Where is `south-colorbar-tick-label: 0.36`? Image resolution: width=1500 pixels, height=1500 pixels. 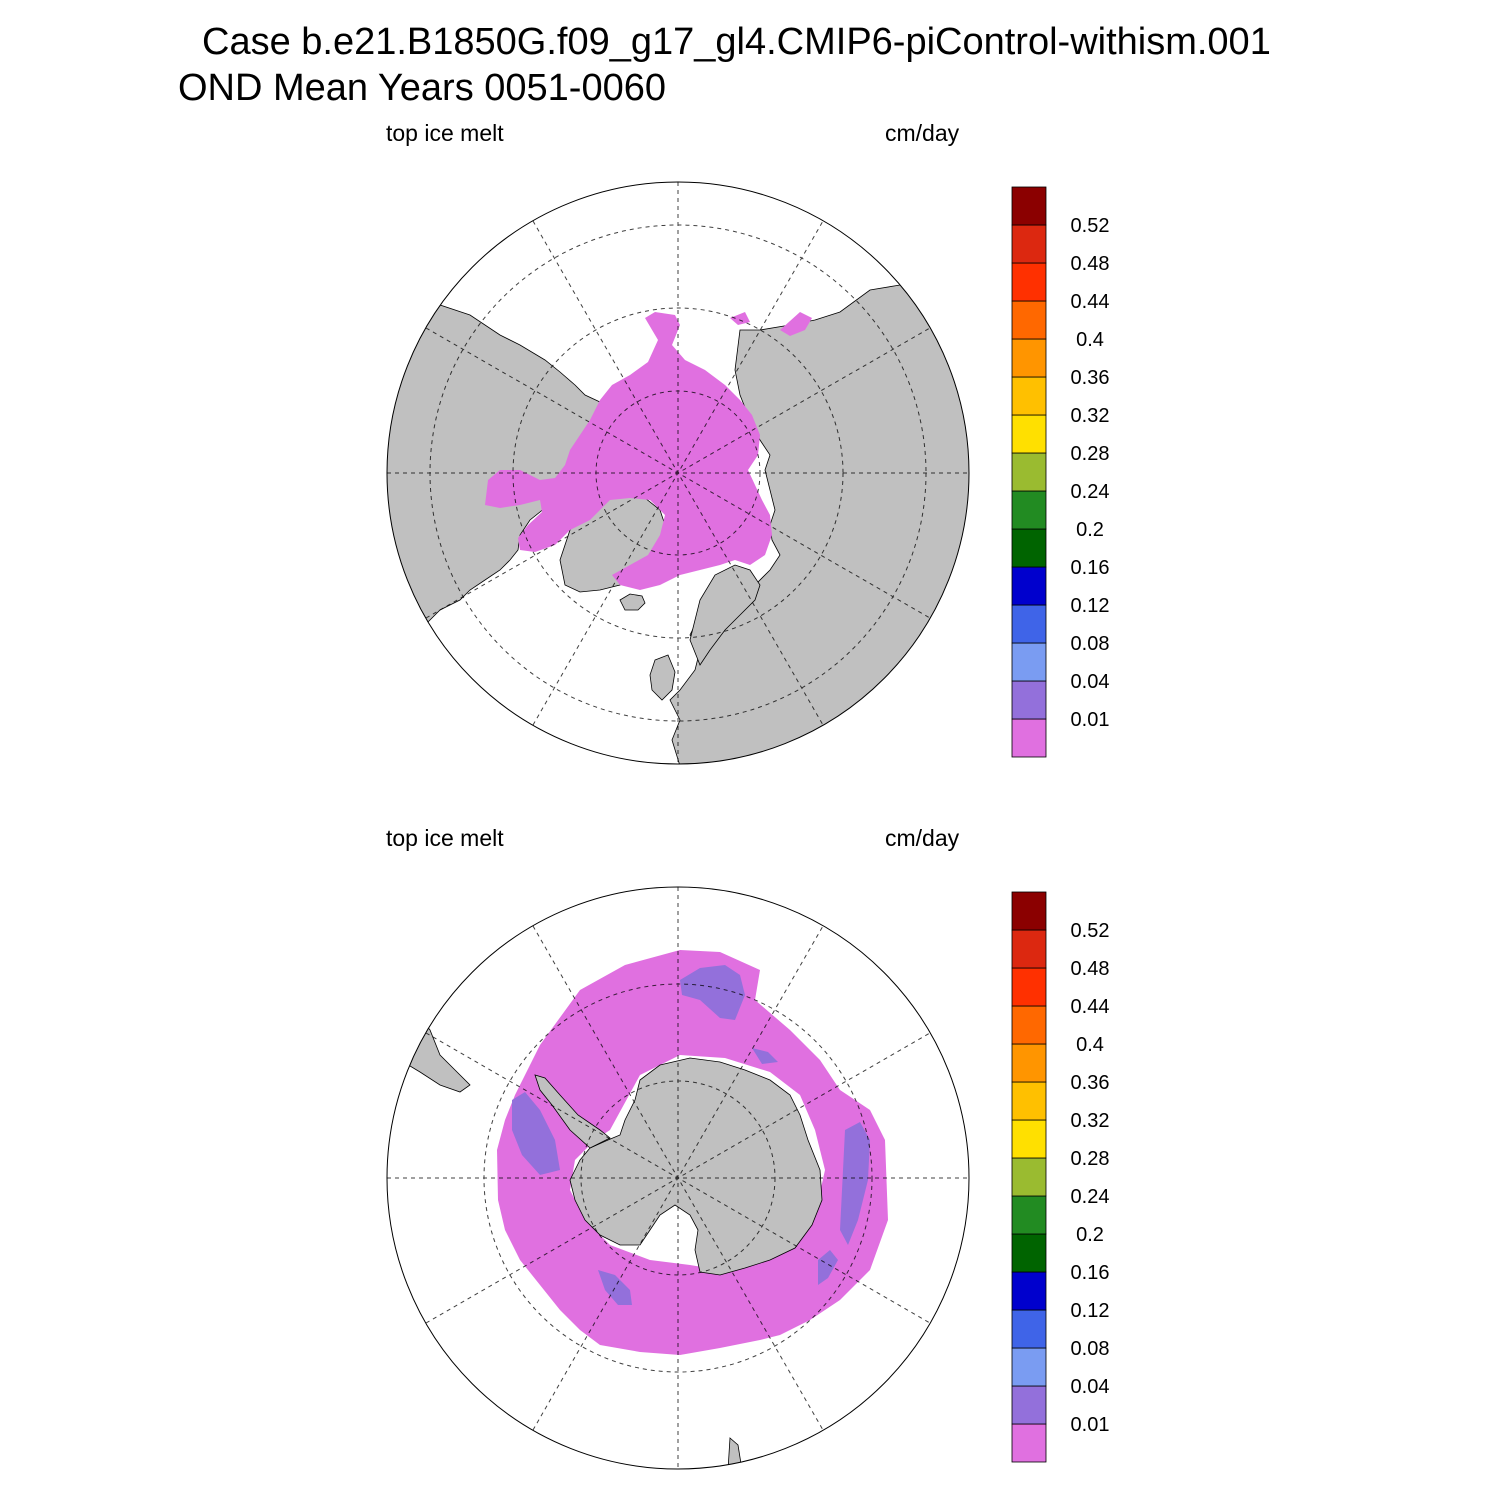 south-colorbar-tick-label: 0.36 is located at coordinates (1090, 1083).